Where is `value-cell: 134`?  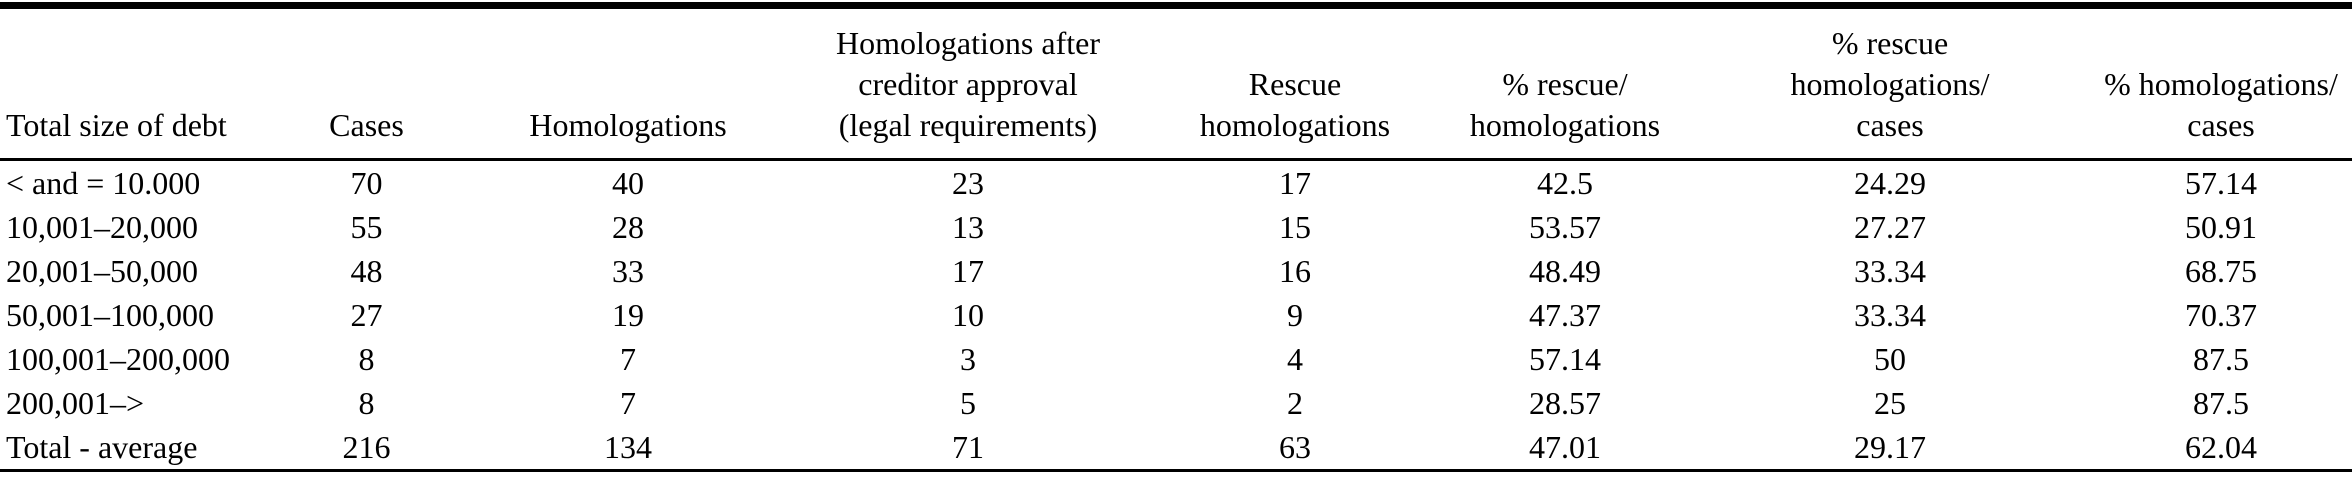 value-cell: 134 is located at coordinates (628, 447).